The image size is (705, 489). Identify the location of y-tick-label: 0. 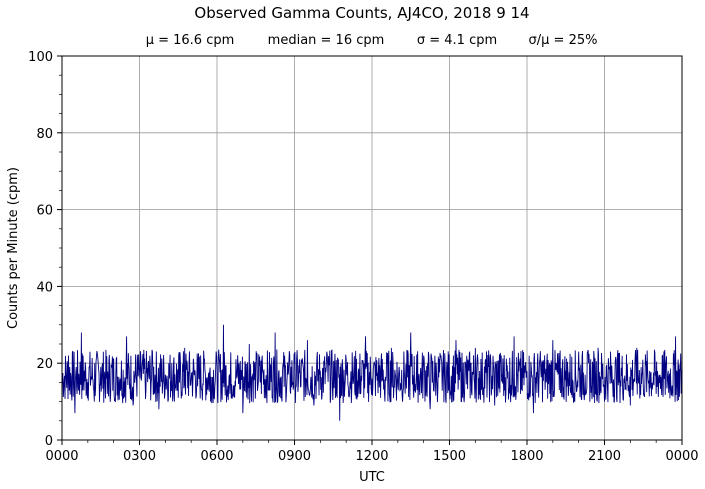
(49, 441).